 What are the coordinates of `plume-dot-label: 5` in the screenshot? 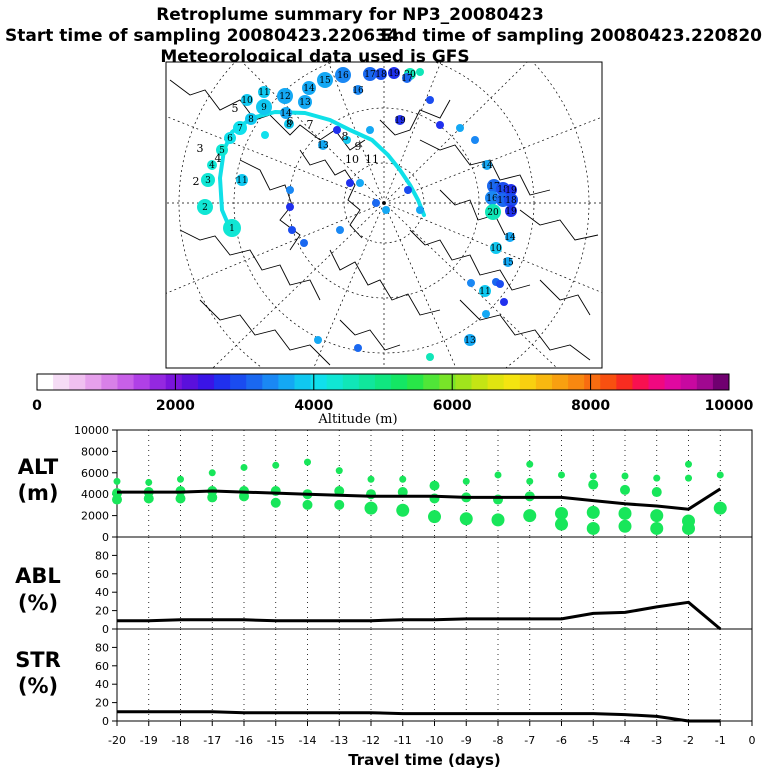 It's located at (222, 151).